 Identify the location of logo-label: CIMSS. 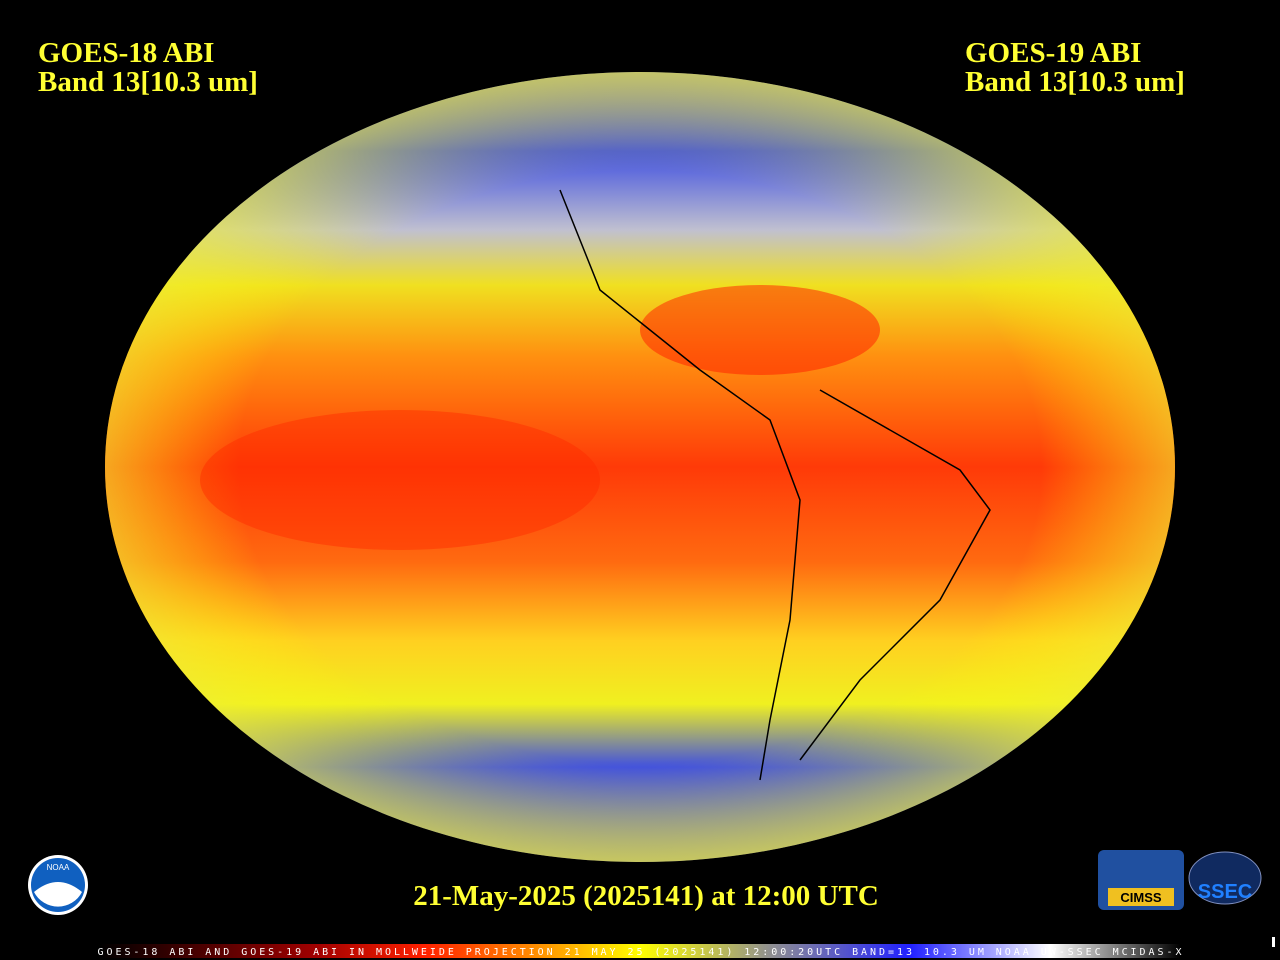
(1141, 897).